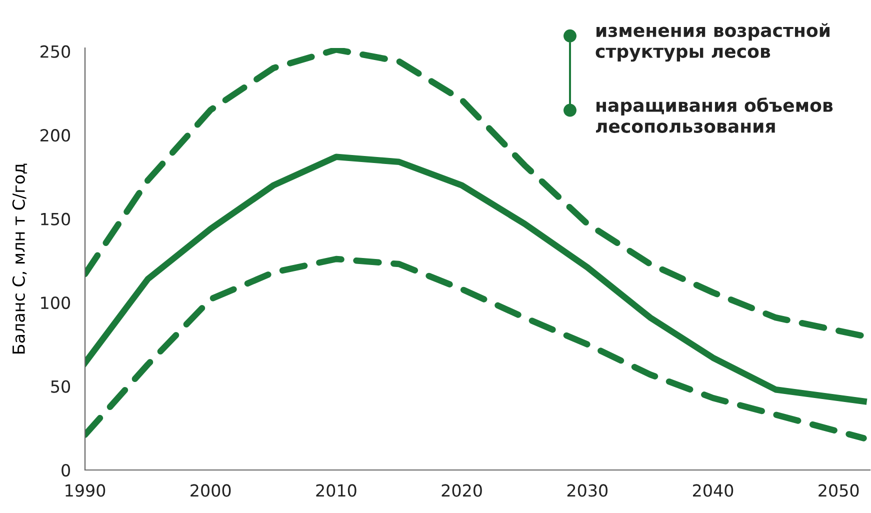 This screenshot has height=513, width=871. What do you see at coordinates (714, 115) in the screenshot?
I see `annotation: наращивания объемов лесопользования` at bounding box center [714, 115].